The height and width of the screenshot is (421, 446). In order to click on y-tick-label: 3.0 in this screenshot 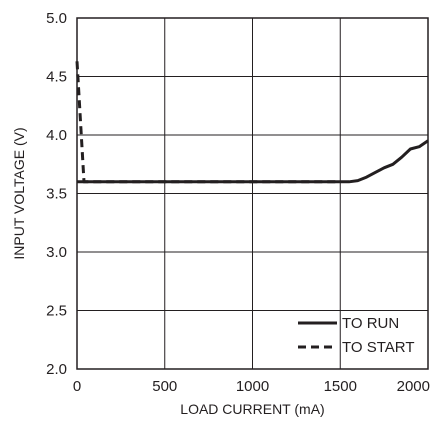, I will do `click(56, 252)`.